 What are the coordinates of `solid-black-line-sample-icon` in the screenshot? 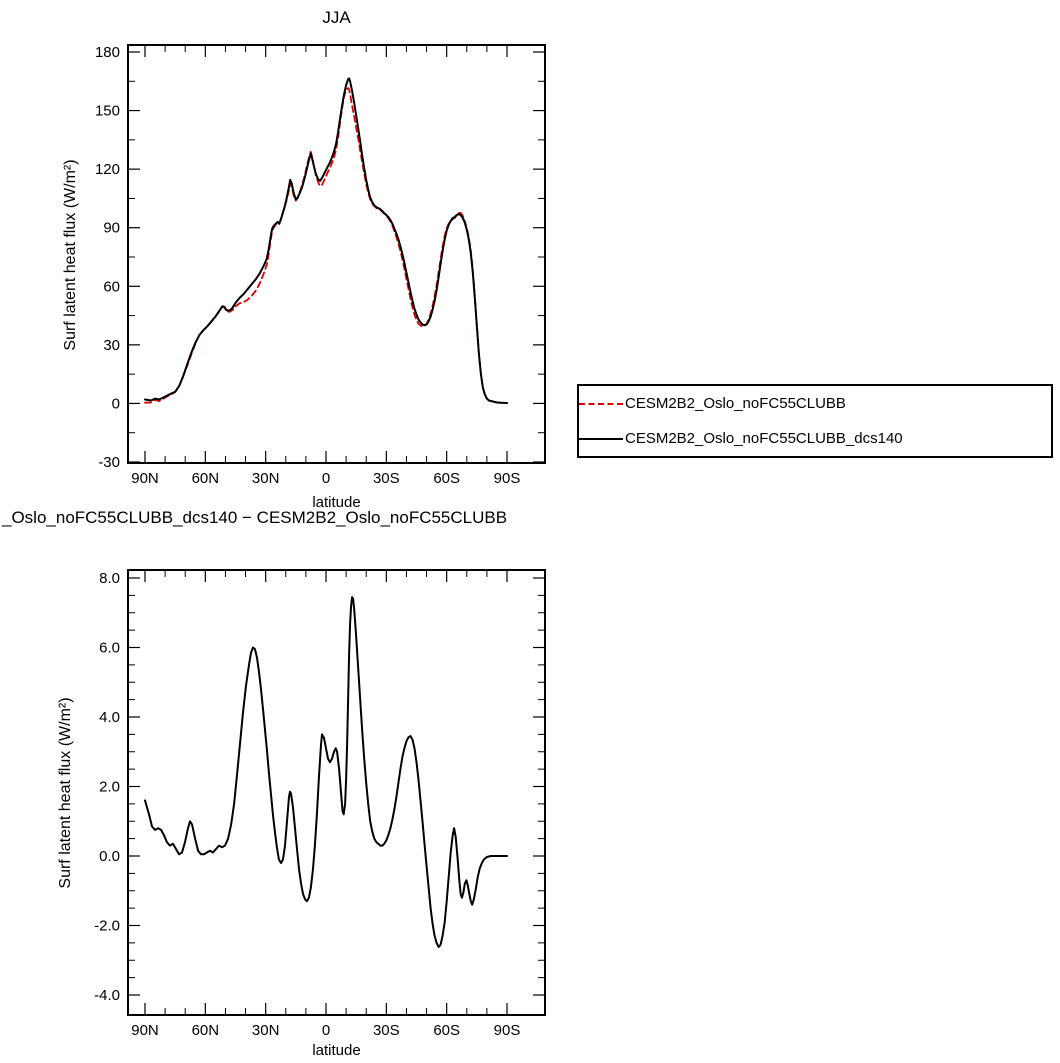 It's located at (601, 438).